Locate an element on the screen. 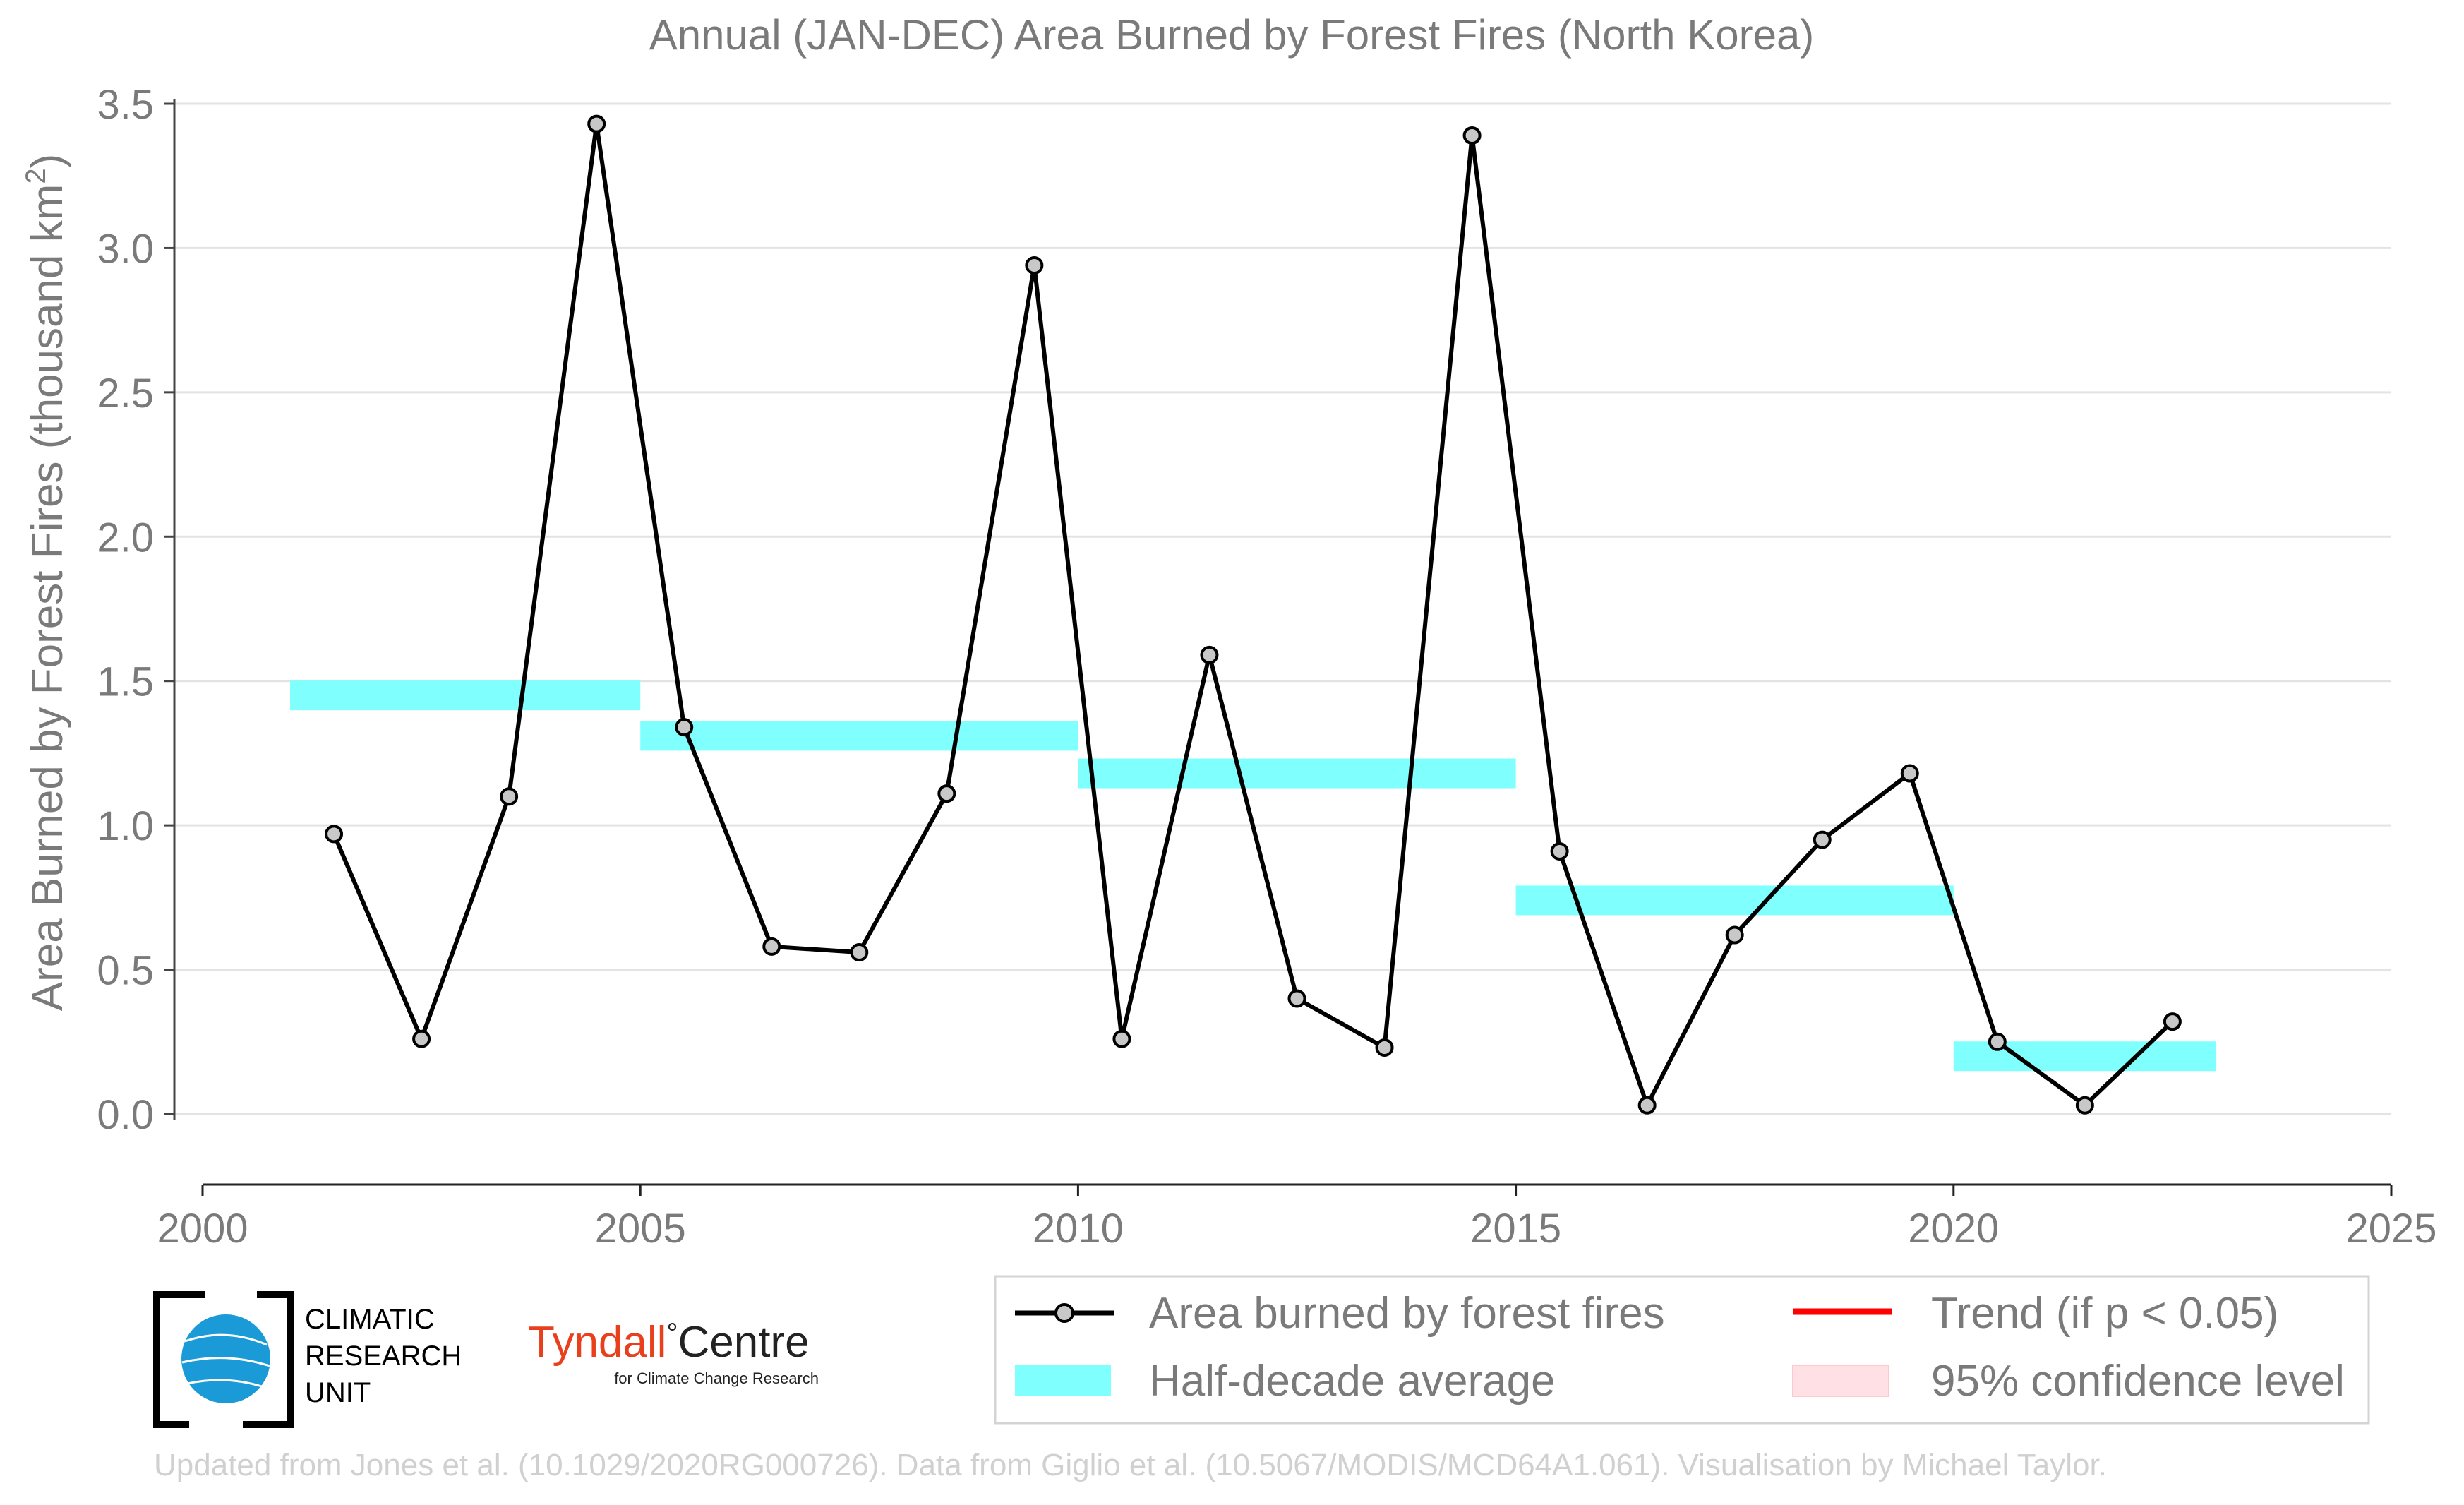 The height and width of the screenshot is (1505, 2464). x-tick-label: 2015 is located at coordinates (1515, 1229).